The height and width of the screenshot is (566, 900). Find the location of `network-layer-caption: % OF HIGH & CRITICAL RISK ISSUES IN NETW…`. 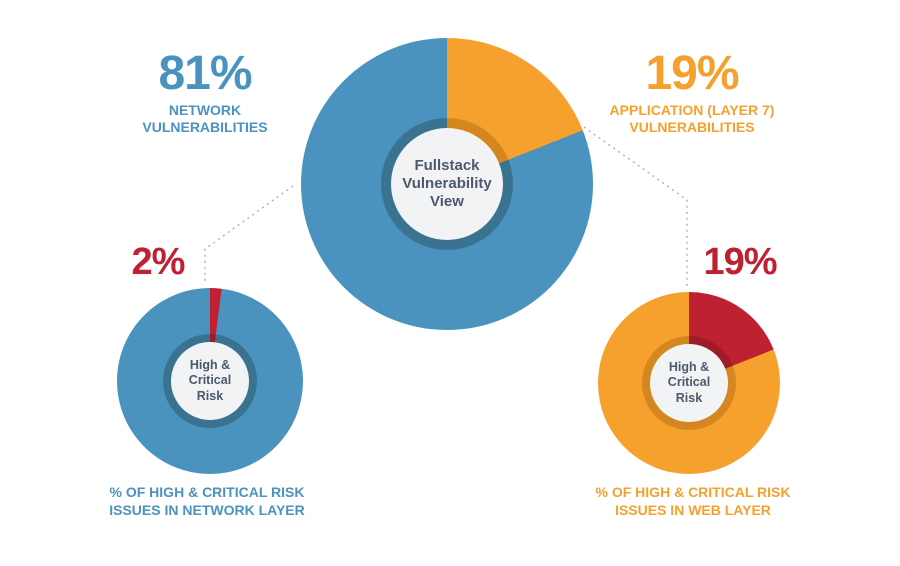

network-layer-caption: % OF HIGH & CRITICAL RISK ISSUES IN NETW… is located at coordinates (207, 501).